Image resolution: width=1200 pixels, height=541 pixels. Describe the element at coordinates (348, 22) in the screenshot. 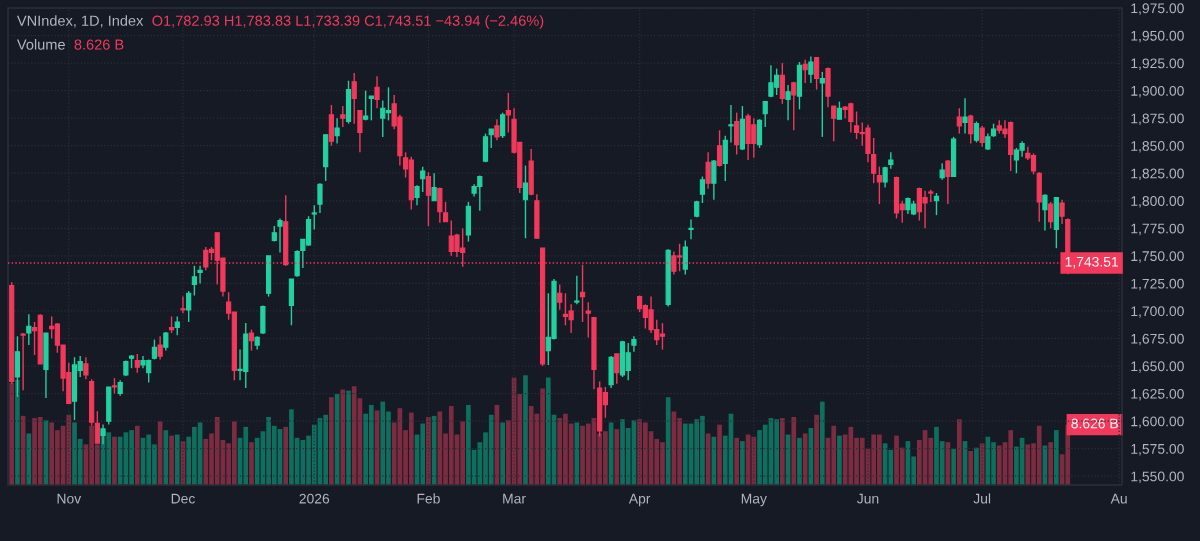

I see `chart-subtitle: O1,782.93 H1,783.83 L1,733.39 C1,743.51 −43.94 (−2.46%)` at that location.